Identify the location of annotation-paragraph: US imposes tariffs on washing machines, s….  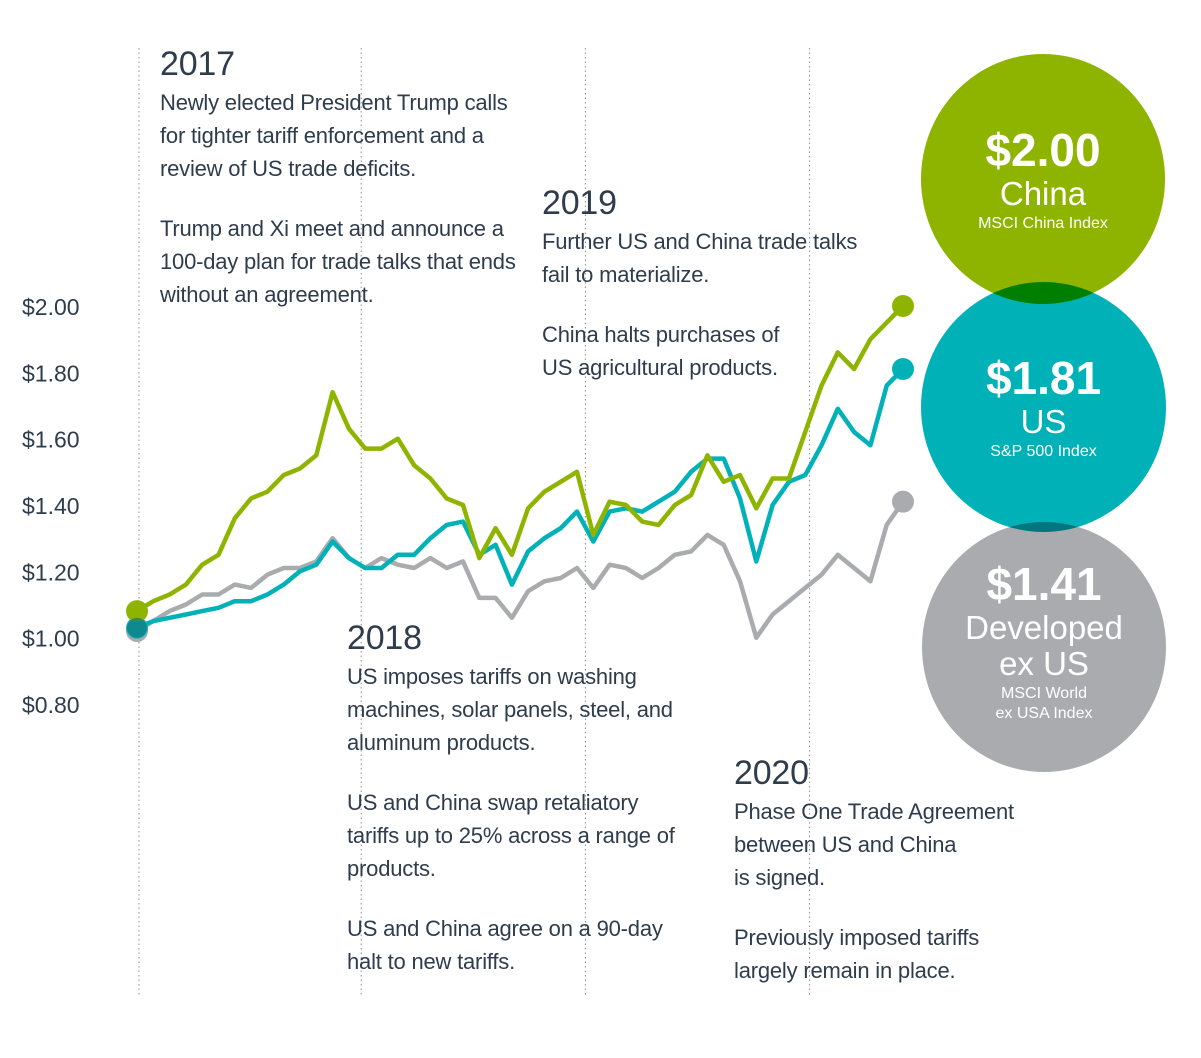
(511, 709).